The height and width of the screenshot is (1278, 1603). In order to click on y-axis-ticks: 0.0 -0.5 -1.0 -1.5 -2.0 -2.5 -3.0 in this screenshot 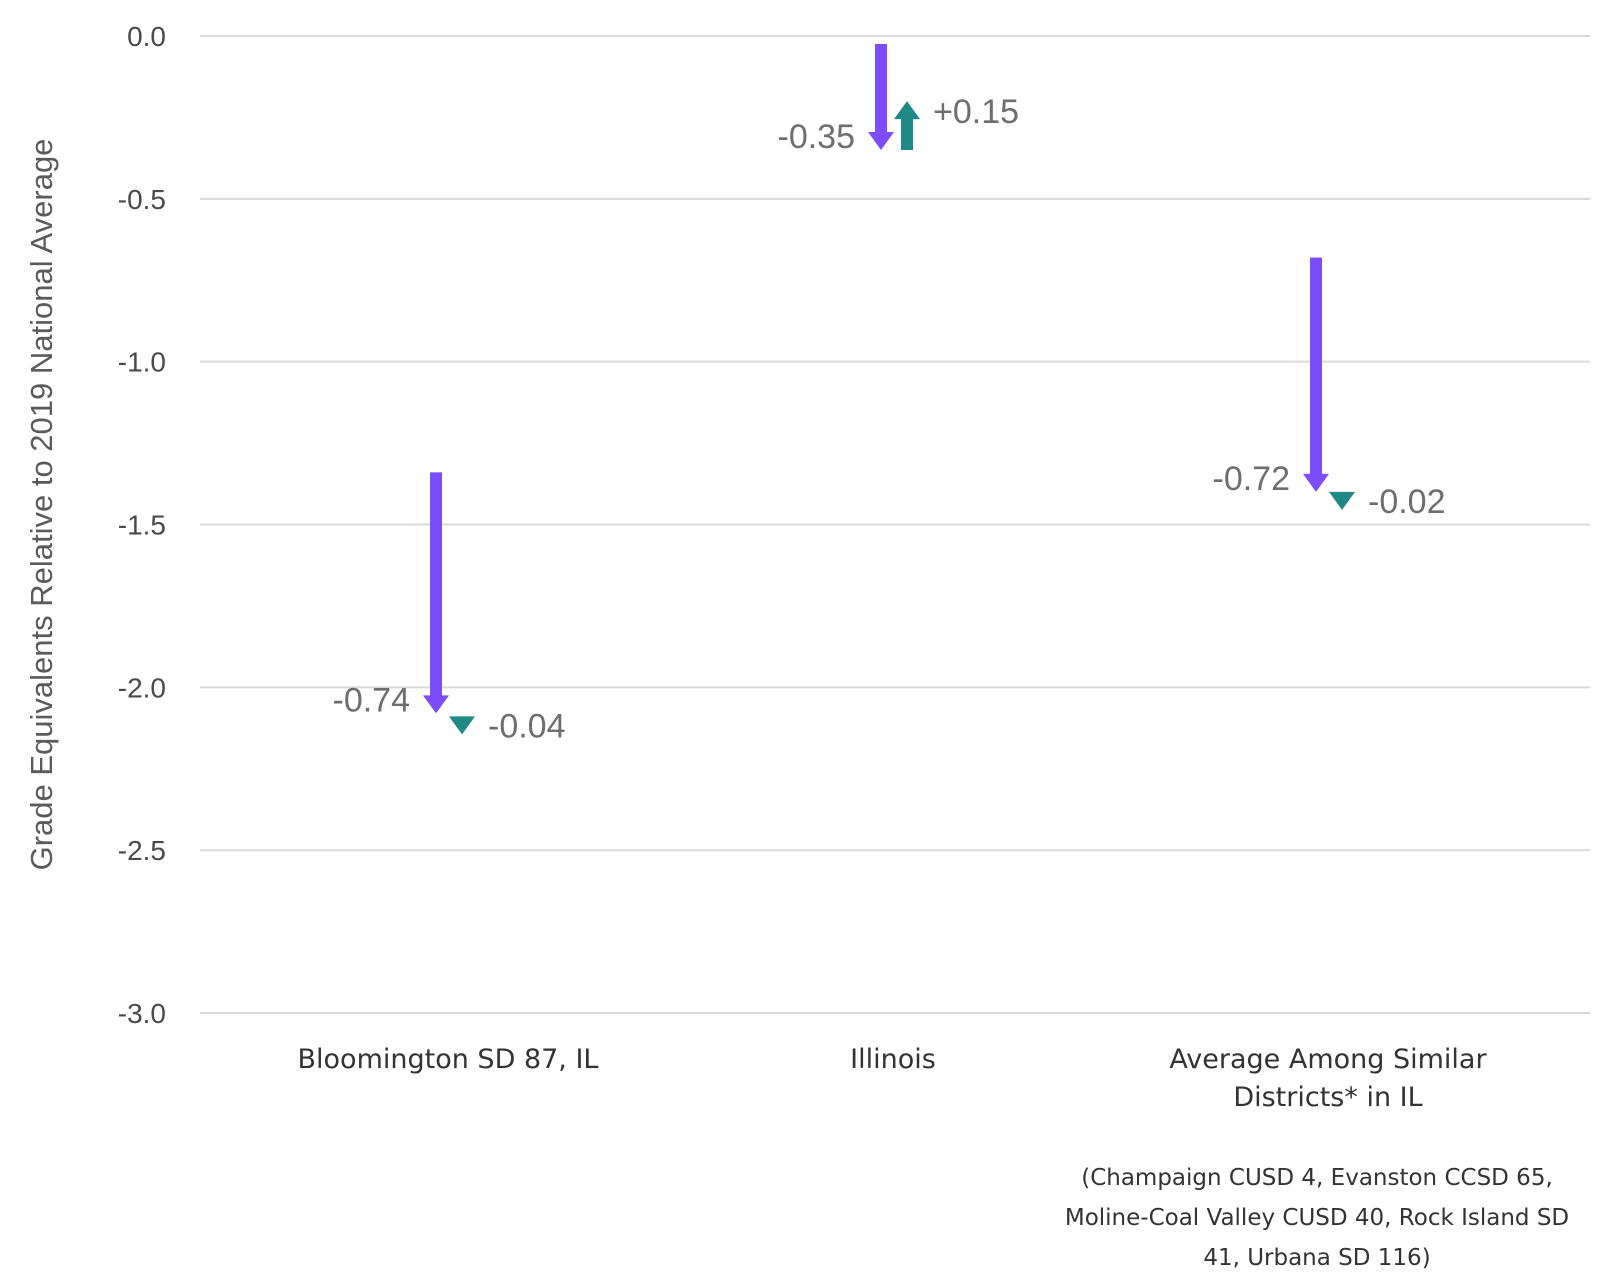, I will do `click(142, 525)`.